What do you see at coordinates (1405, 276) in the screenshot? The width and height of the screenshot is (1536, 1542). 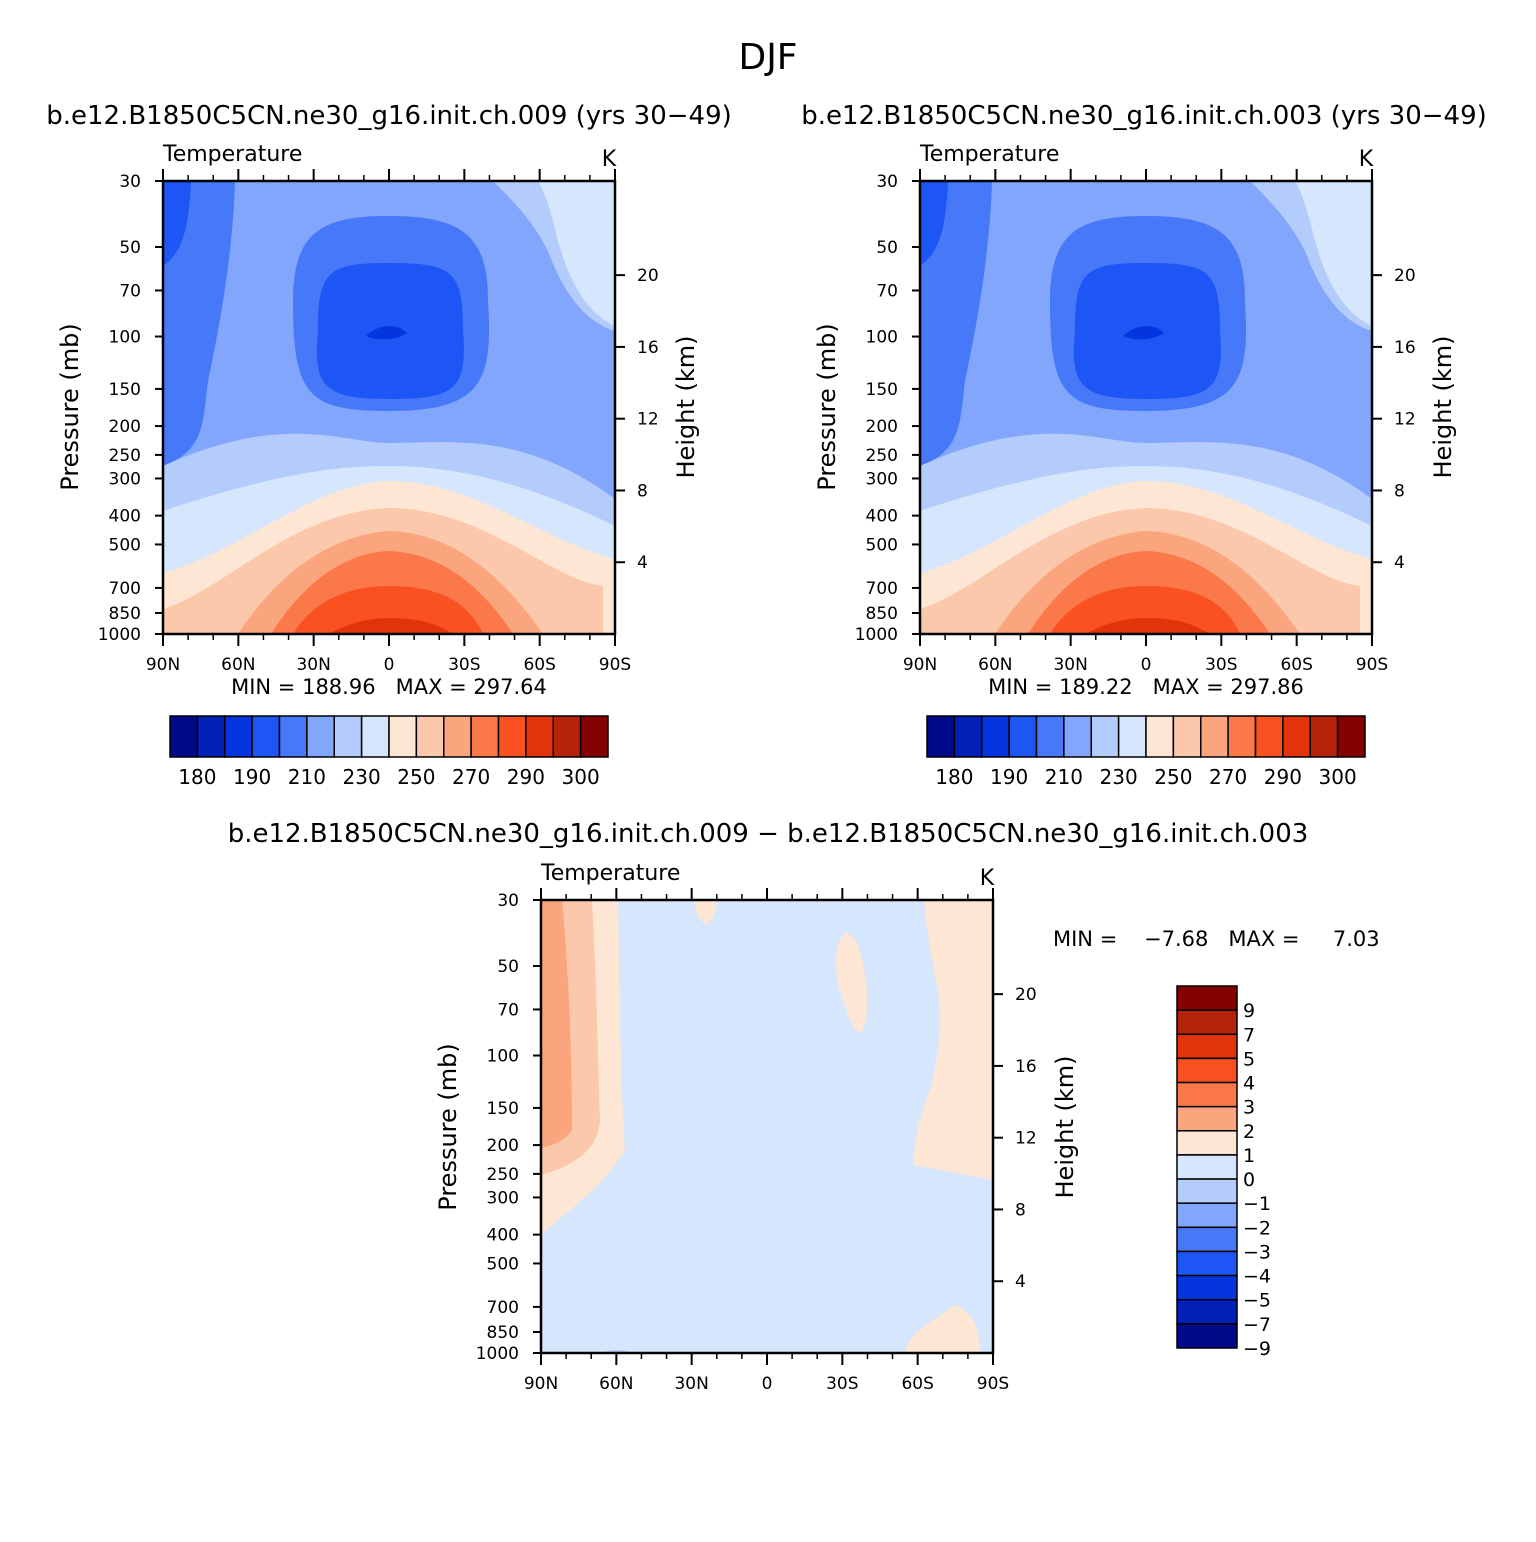 I see `height-tick-label: 20` at bounding box center [1405, 276].